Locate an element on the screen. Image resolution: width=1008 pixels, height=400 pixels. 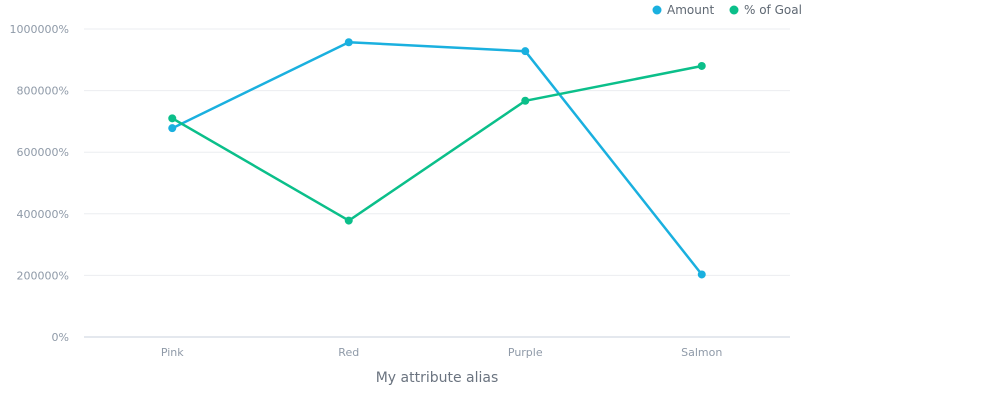
y-tick-label: 800000% is located at coordinates (43, 91).